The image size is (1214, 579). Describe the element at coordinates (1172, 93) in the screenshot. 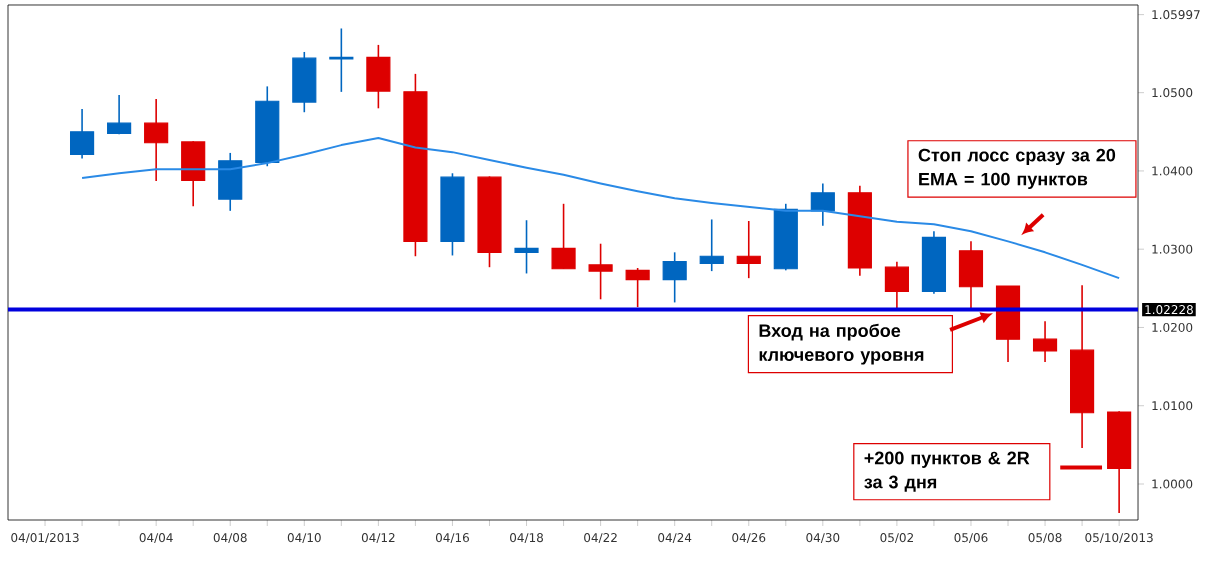

I see `y-tick-label: 1.0500` at that location.